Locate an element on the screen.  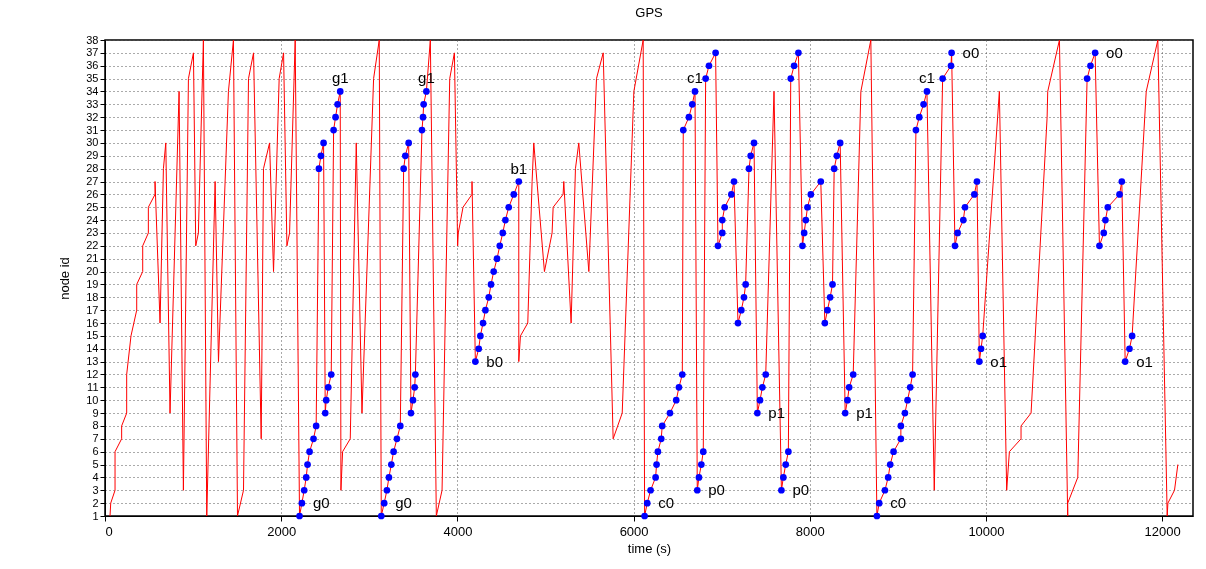
y-tick-label: 35 is located at coordinates (92, 78).